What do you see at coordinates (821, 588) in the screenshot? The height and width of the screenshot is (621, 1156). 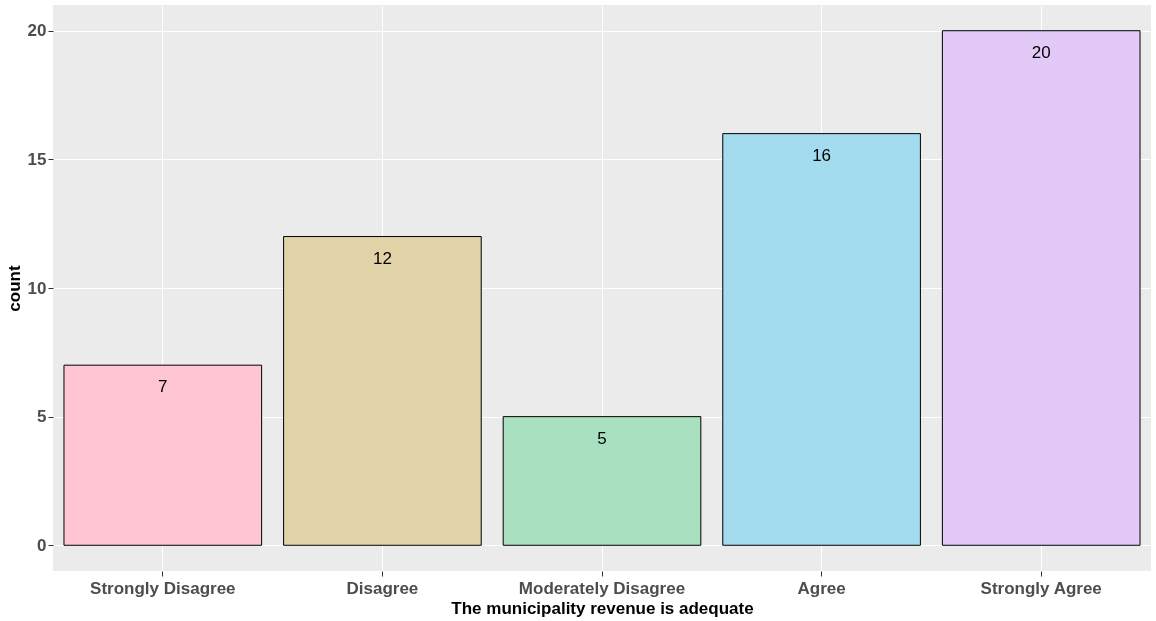 I see `x-tick-label: Agree` at bounding box center [821, 588].